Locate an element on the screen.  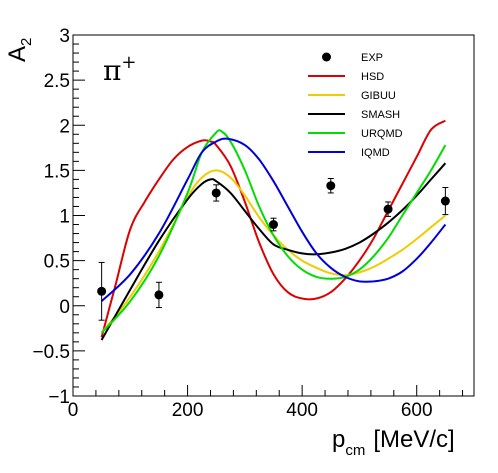
x-tick-label: 600 is located at coordinates (417, 410).